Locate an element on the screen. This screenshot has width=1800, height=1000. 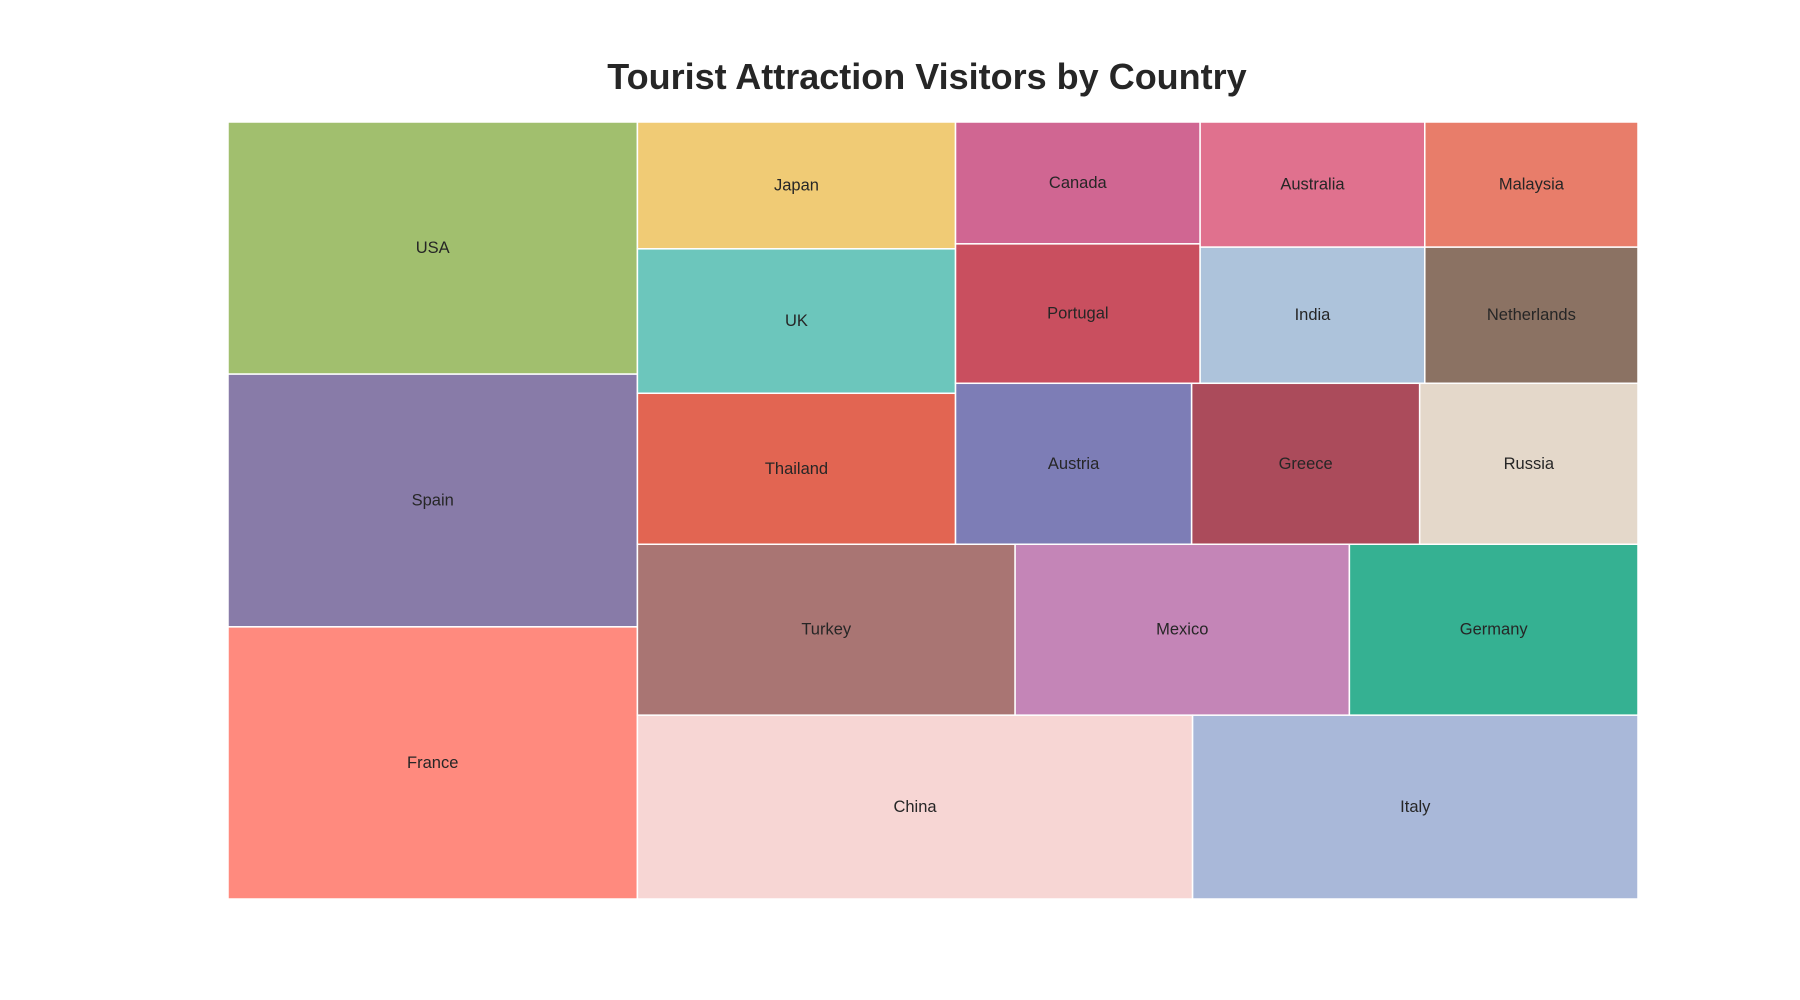
tile-rect-greece is located at coordinates (1305, 464).